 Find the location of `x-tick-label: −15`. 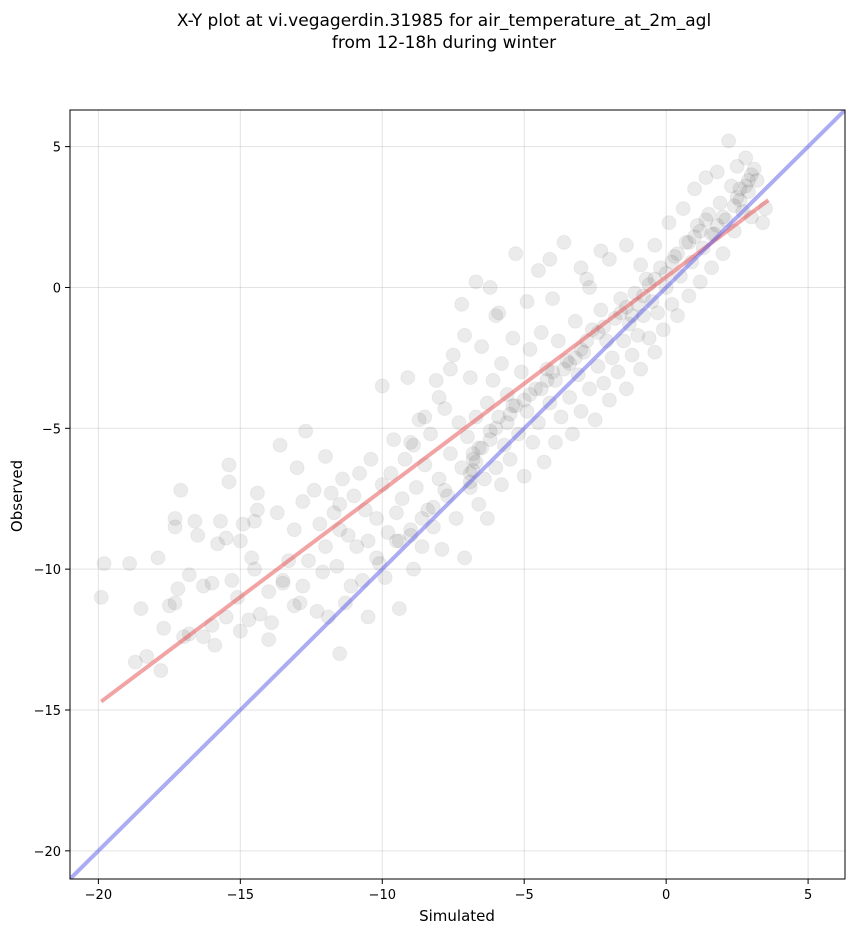

x-tick-label: −15 is located at coordinates (240, 895).